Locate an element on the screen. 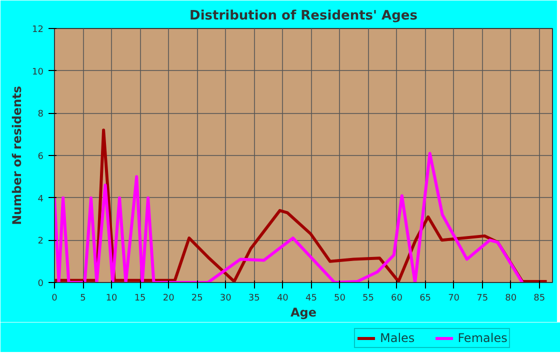  x-axis-title: Age is located at coordinates (303, 313).